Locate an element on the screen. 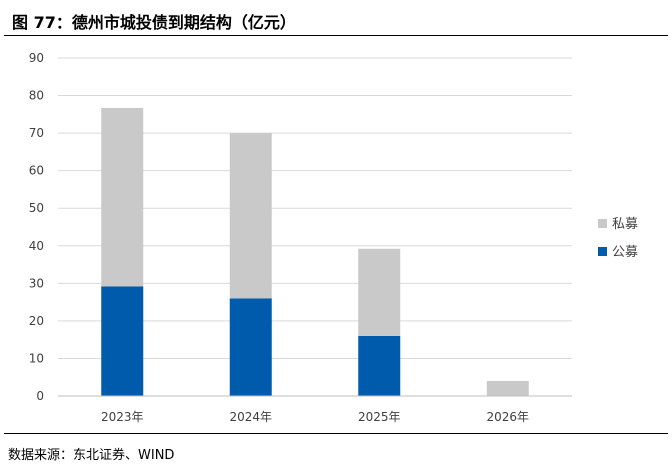  title-bar: 图 77：德州市城投债到期结构（亿元） is located at coordinates (336, 18).